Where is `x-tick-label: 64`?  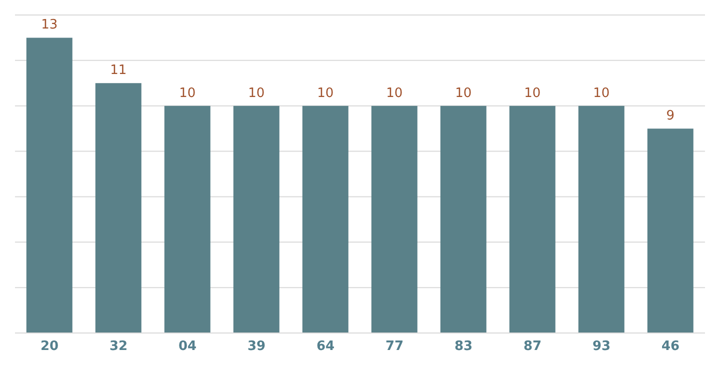 x-tick-label: 64 is located at coordinates (325, 346).